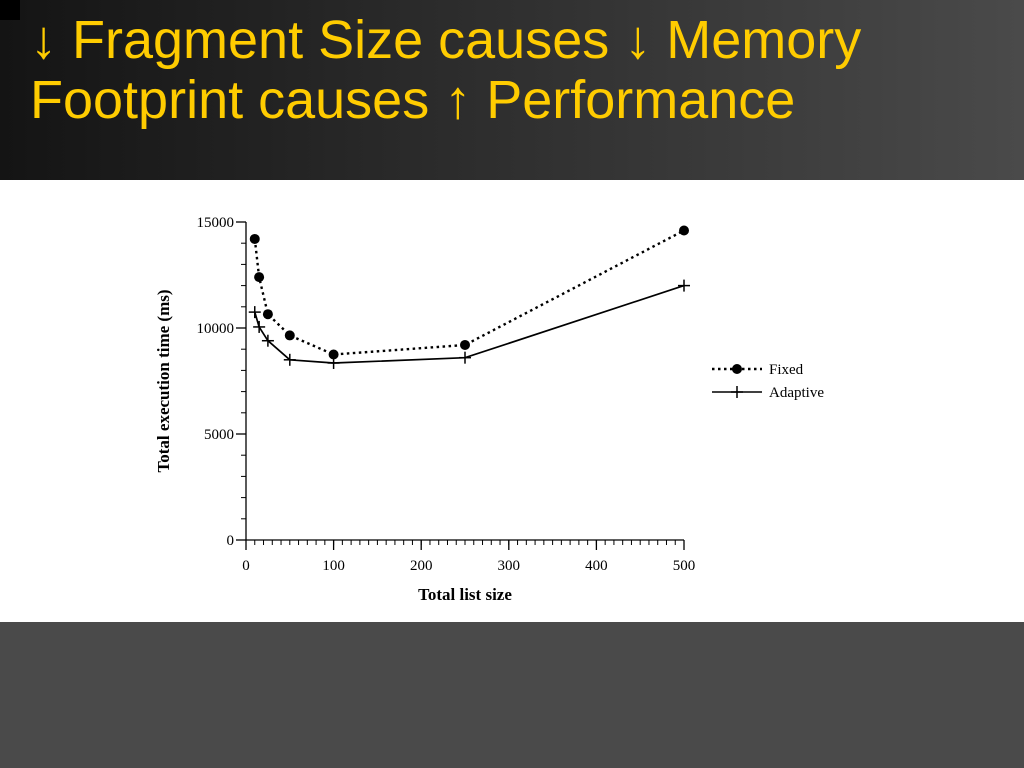 The height and width of the screenshot is (768, 1024). I want to click on series-adaptive, so click(469, 324).